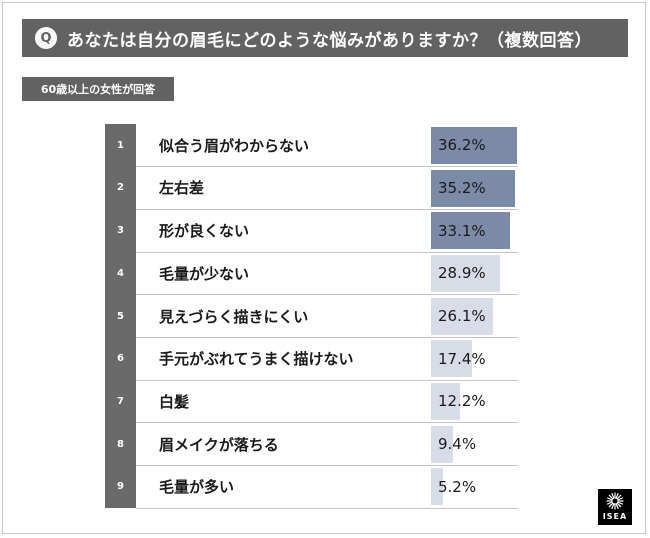  What do you see at coordinates (462, 187) in the screenshot?
I see `value-label: 35.2%` at bounding box center [462, 187].